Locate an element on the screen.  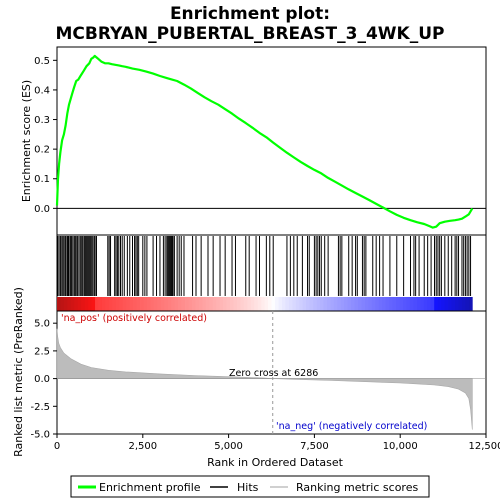
legend-box is located at coordinates (250, 486).